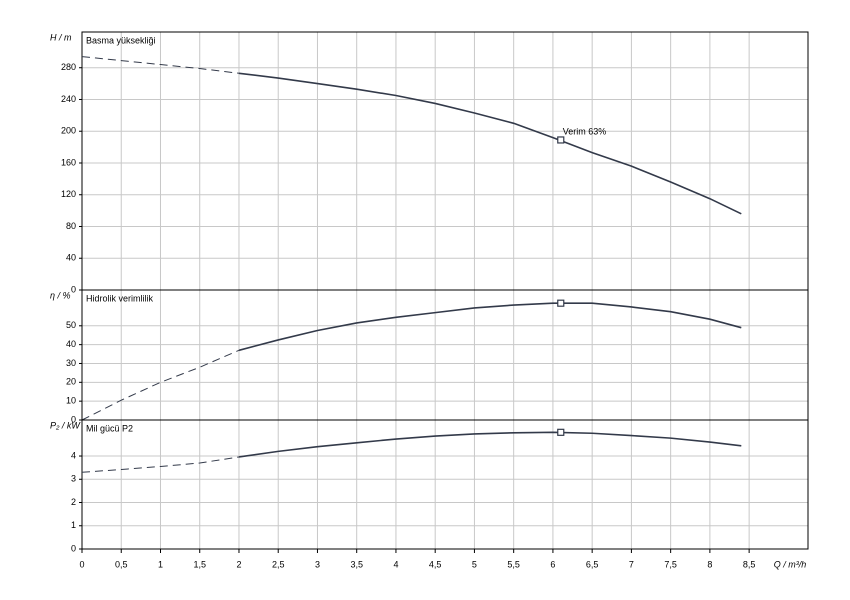  I want to click on x-tick-label: 3, so click(317, 564).